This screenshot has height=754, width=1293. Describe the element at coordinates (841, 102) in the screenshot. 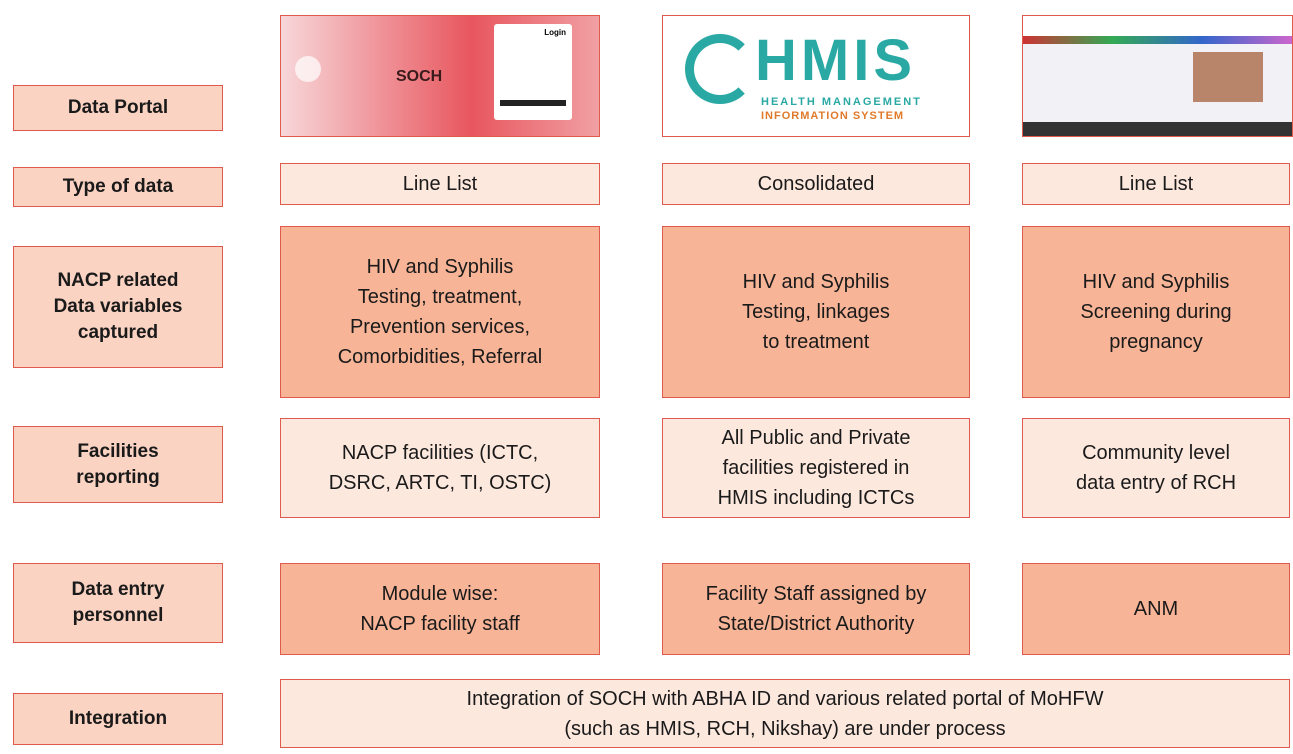

I see `hmis-subtitle-1: HEALTH MANAGEMENT` at that location.